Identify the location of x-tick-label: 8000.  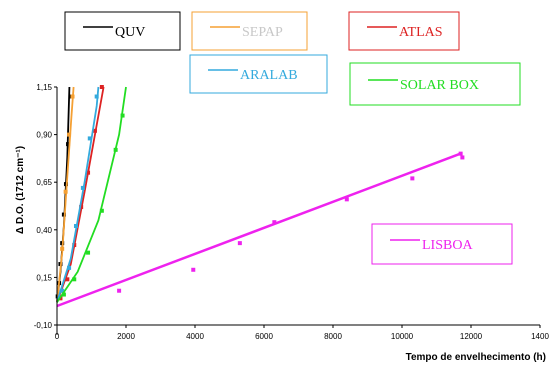
(333, 336).